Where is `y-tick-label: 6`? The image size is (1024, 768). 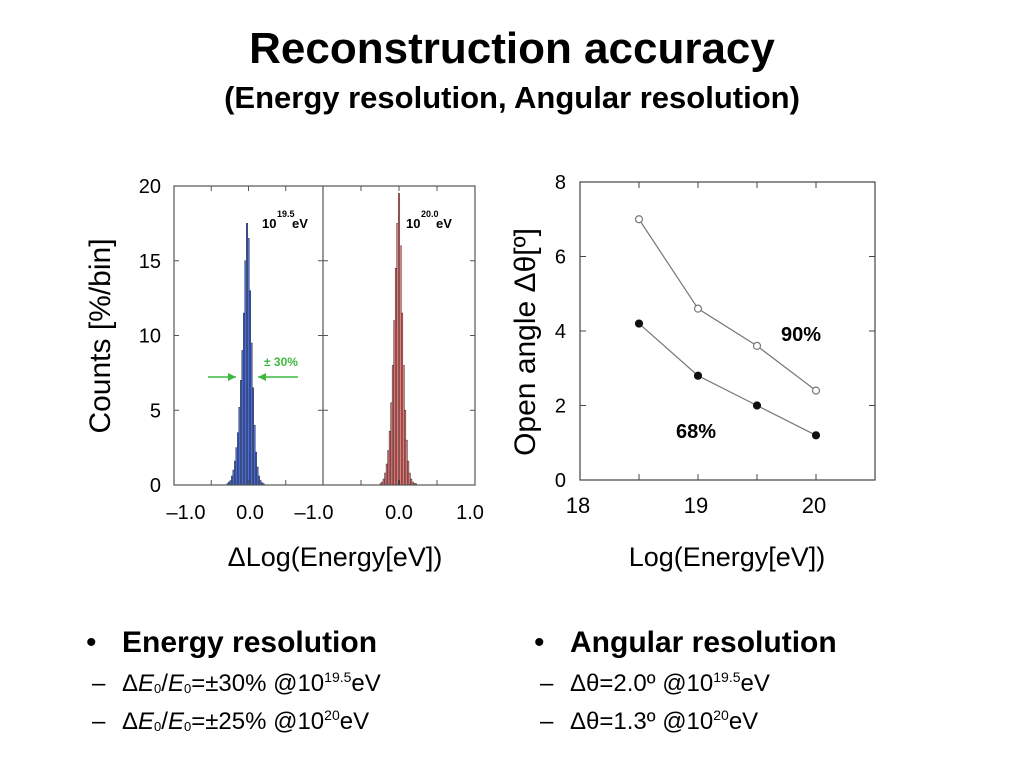
y-tick-label: 6 is located at coordinates (560, 258).